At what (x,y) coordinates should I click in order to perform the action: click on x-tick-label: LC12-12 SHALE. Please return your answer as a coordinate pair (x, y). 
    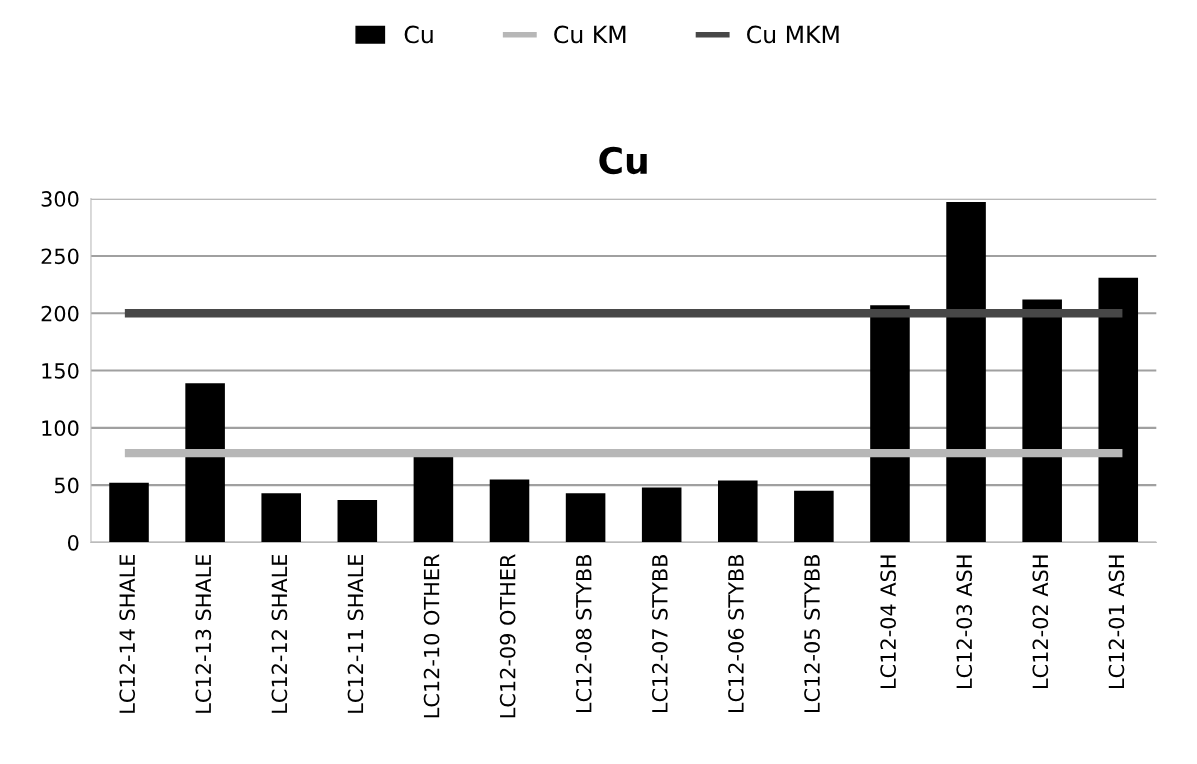
    Looking at the image, I should click on (279, 633).